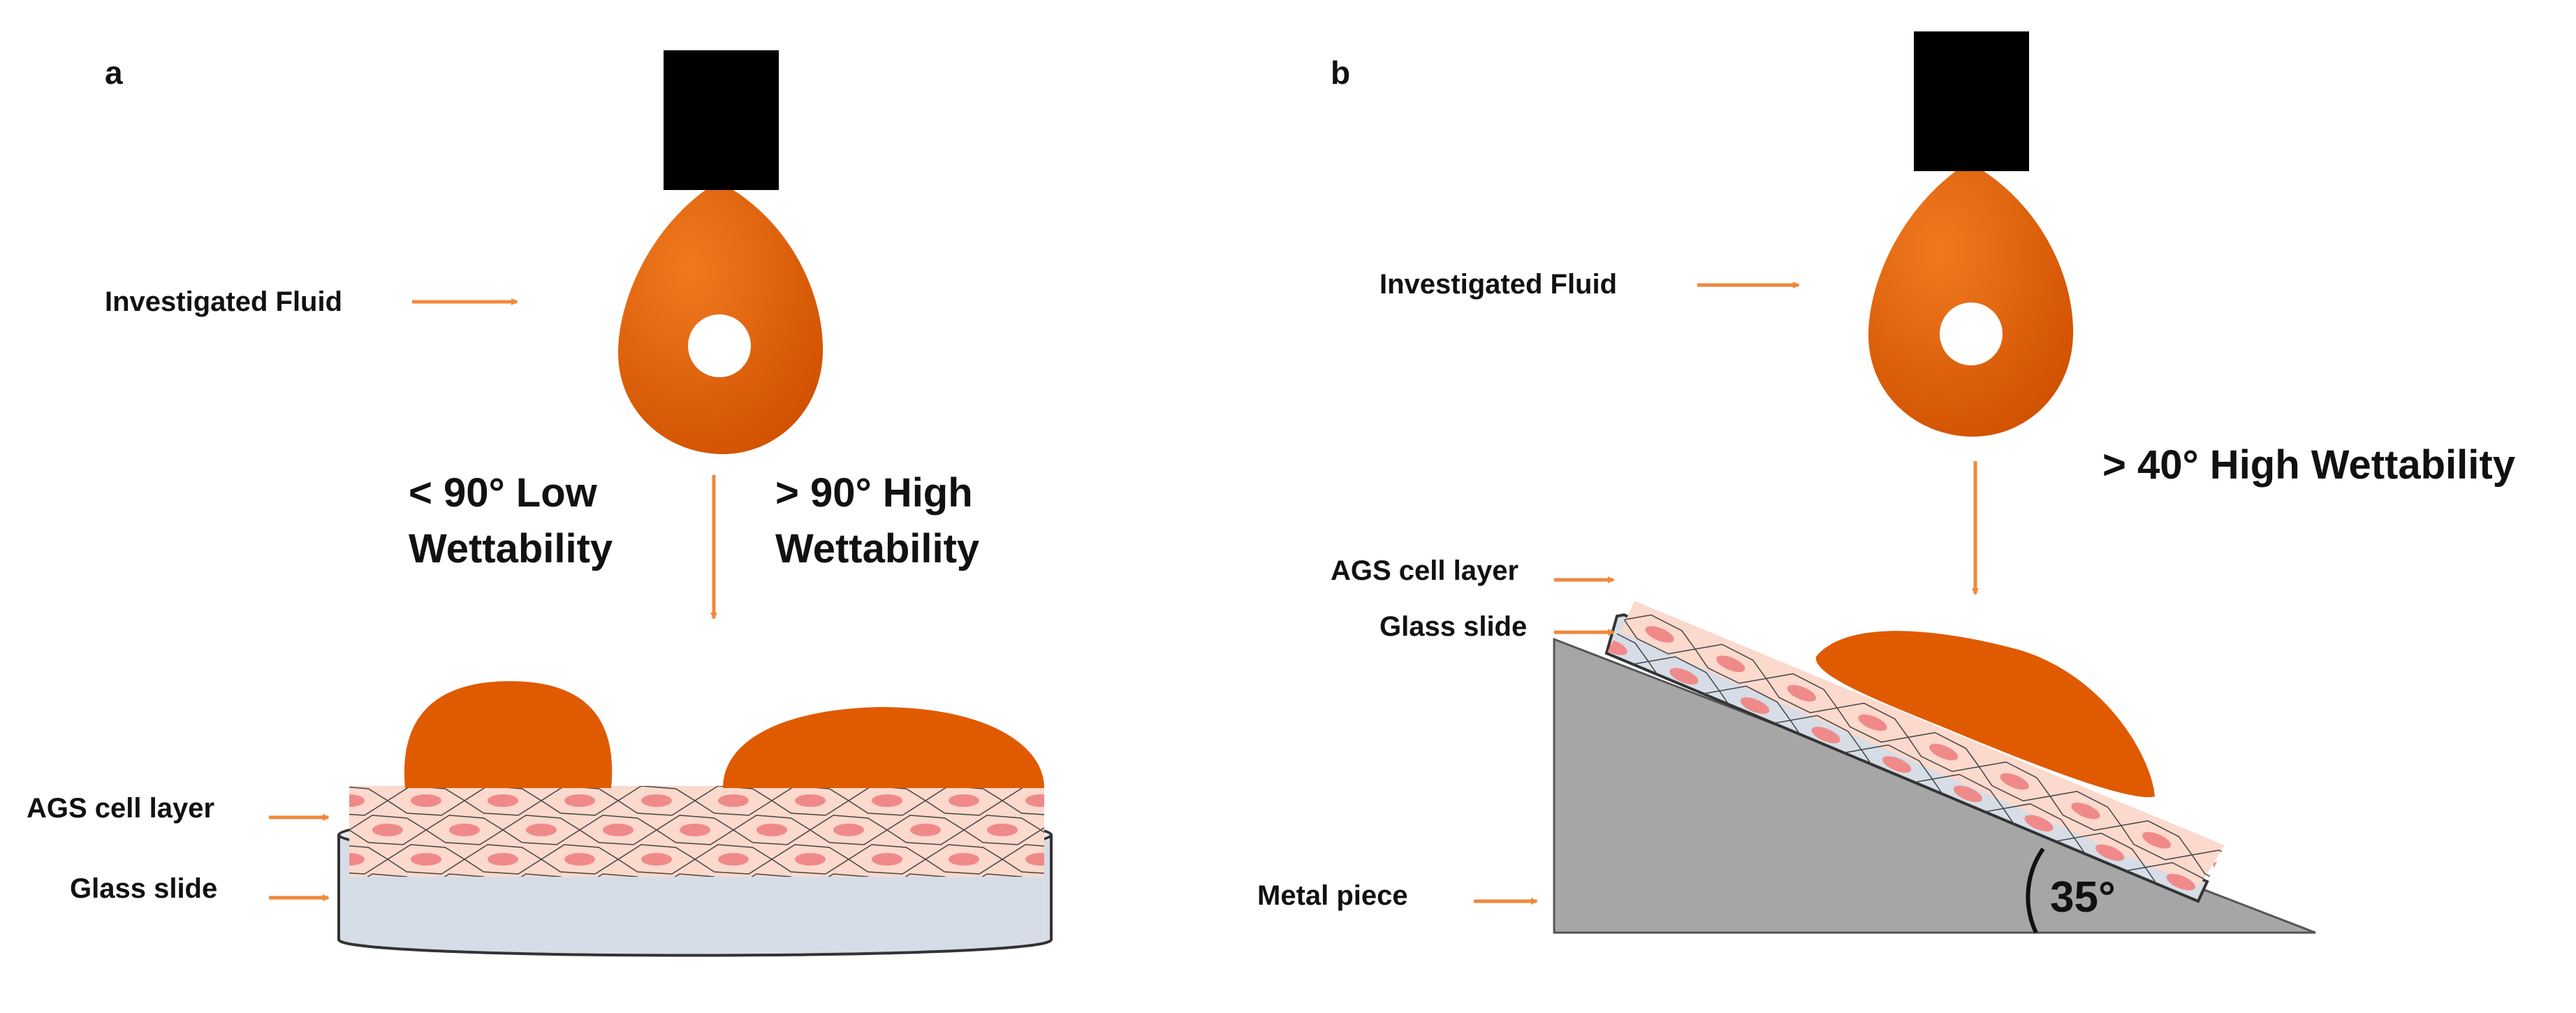  Describe the element at coordinates (721, 120) in the screenshot. I see `nozzle-a` at that location.